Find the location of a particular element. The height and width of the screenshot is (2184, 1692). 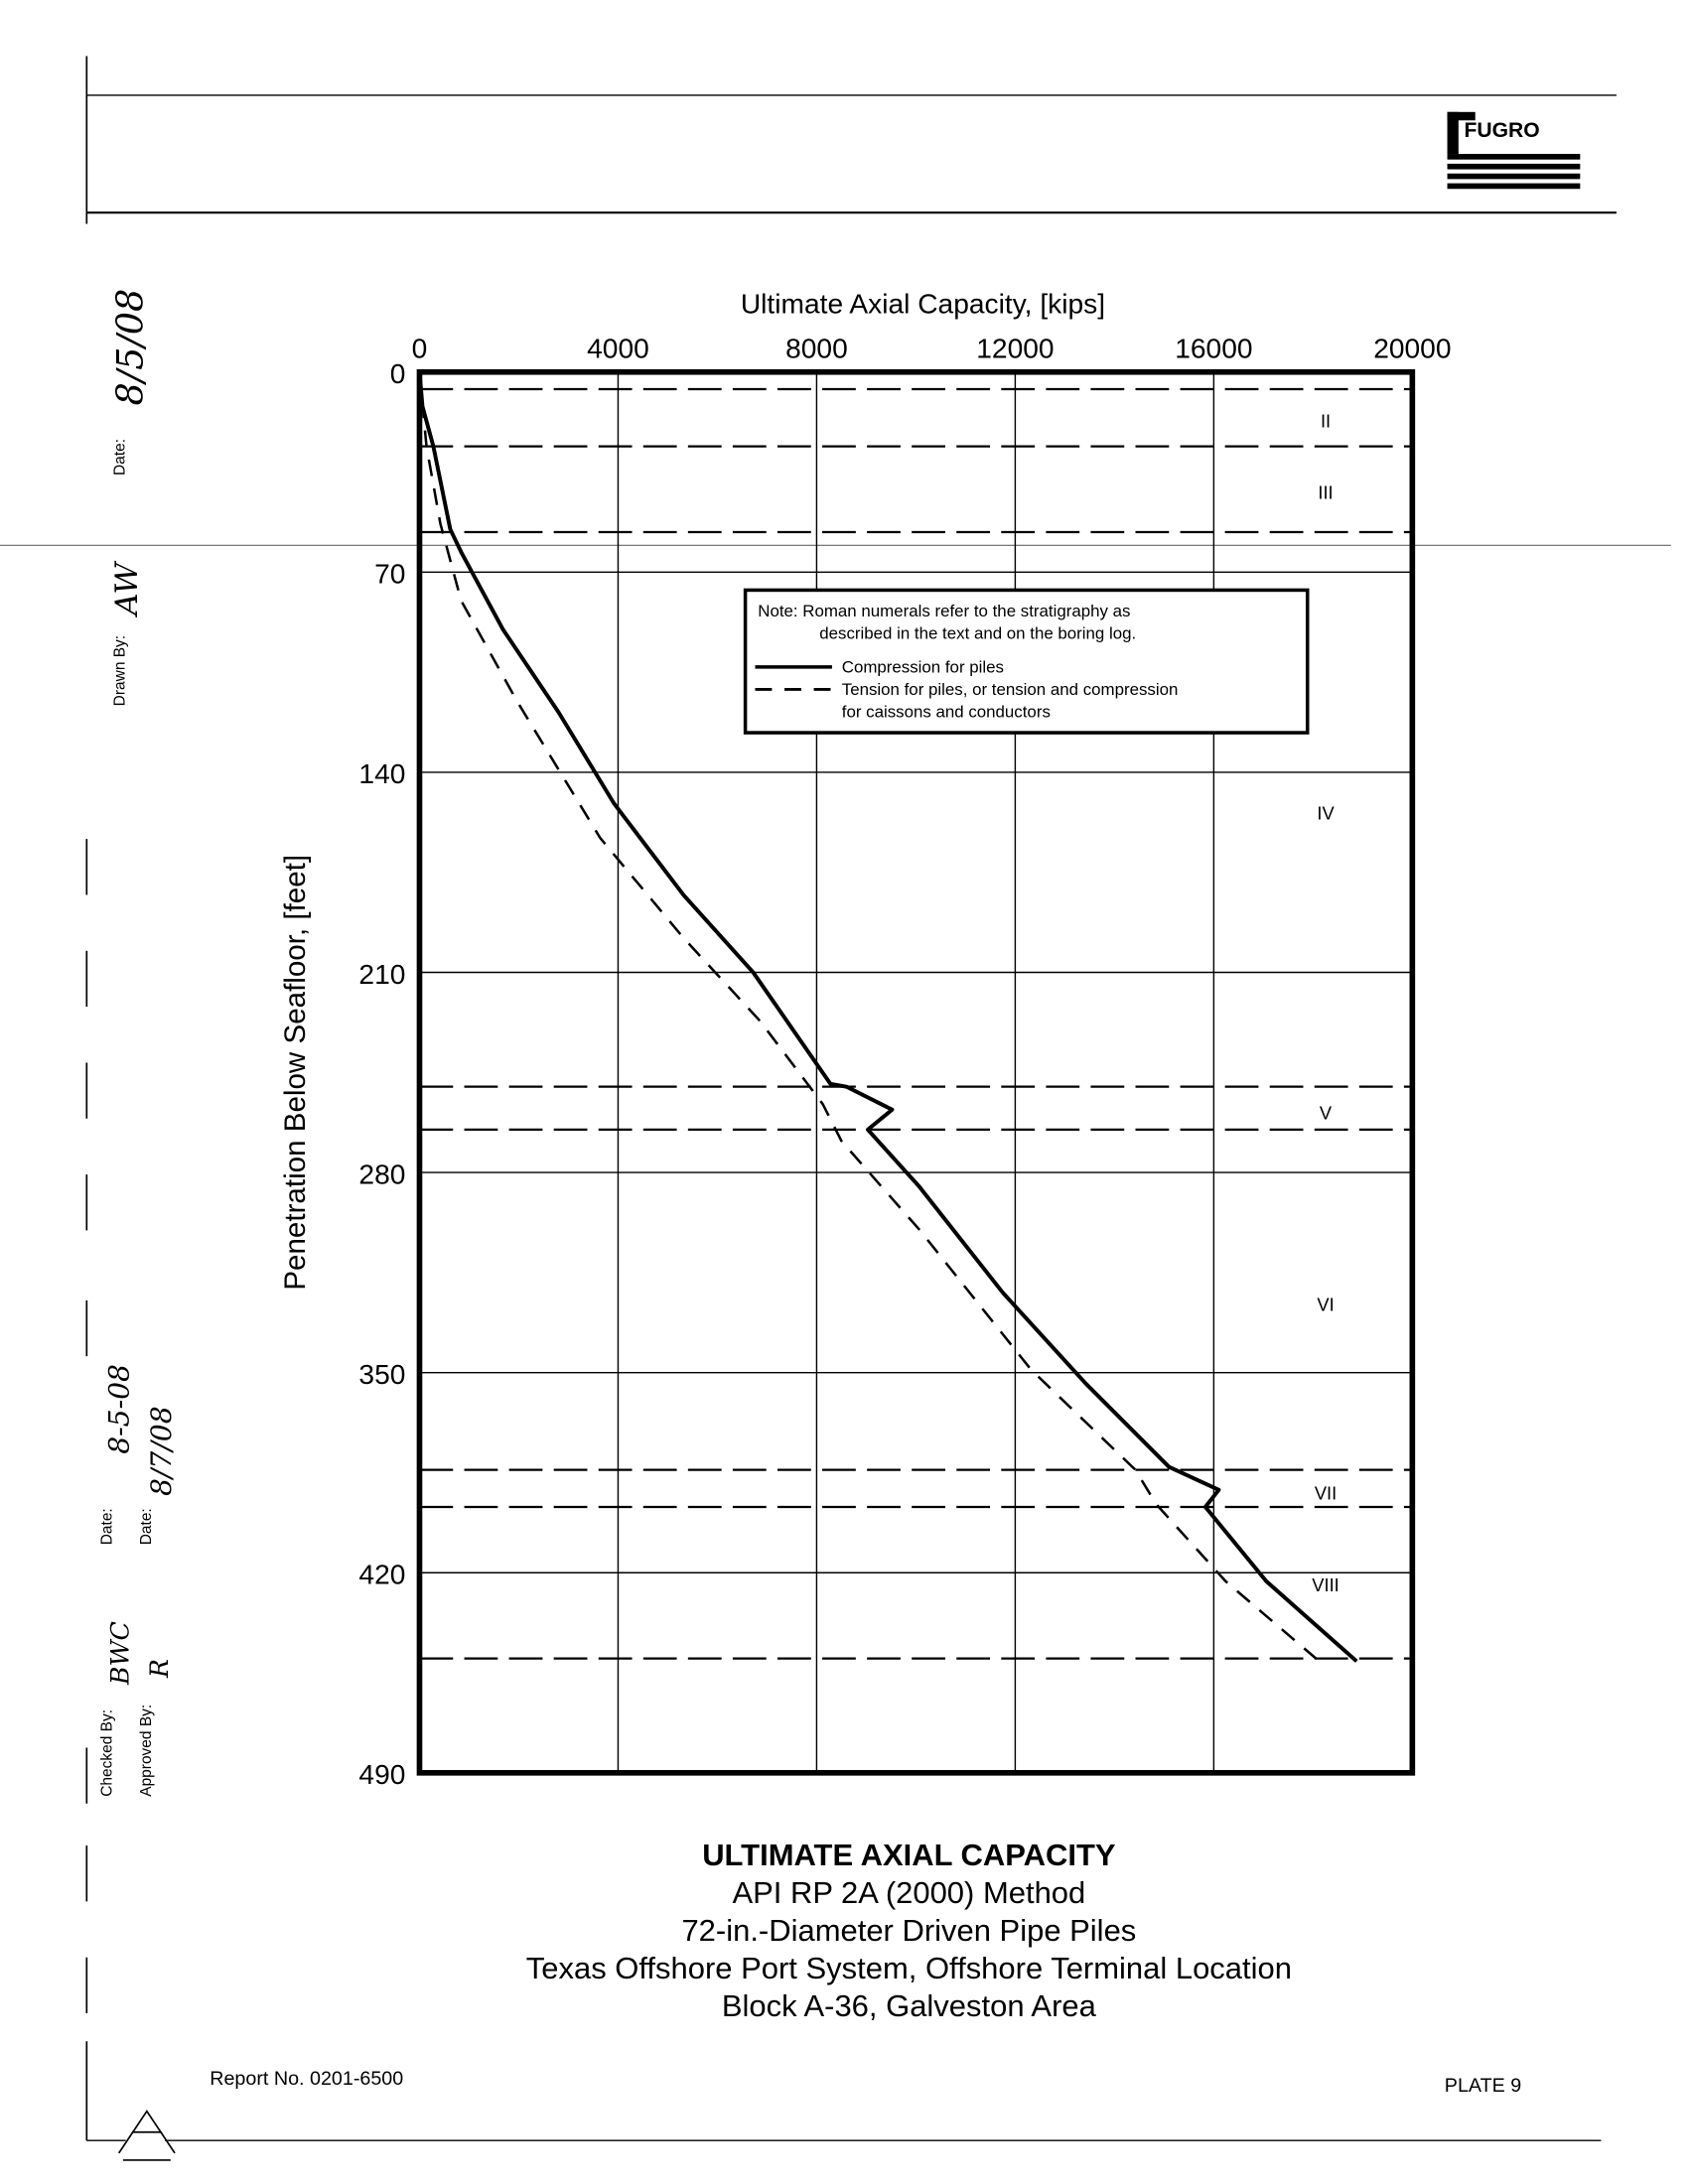

strata-label: VI is located at coordinates (1325, 1305).